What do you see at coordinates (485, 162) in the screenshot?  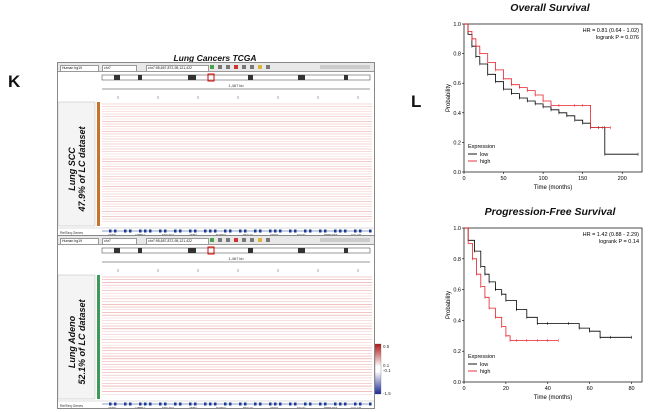 I see `legend-label-high: high` at bounding box center [485, 162].